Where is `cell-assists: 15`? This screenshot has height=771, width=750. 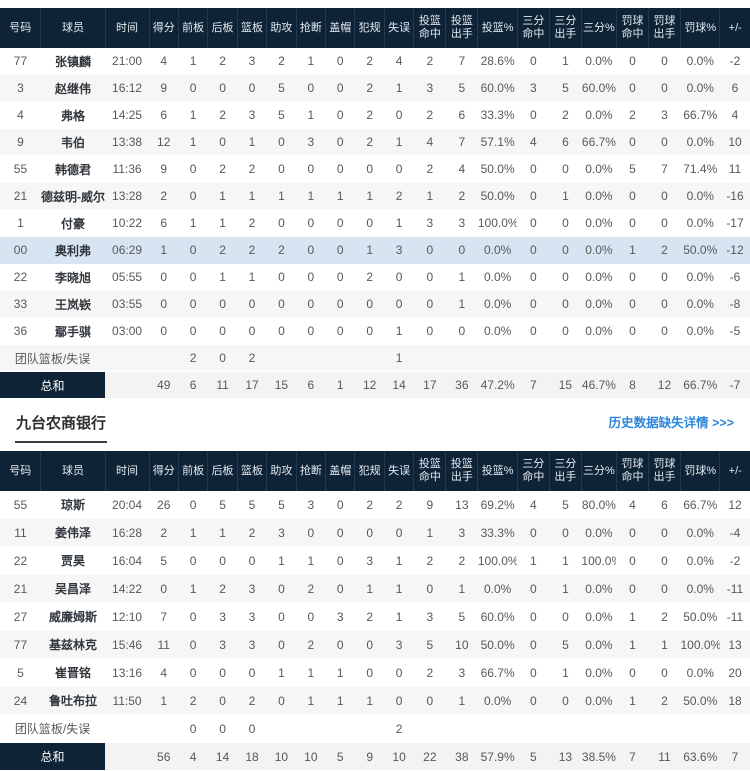 cell-assists: 15 is located at coordinates (281, 385).